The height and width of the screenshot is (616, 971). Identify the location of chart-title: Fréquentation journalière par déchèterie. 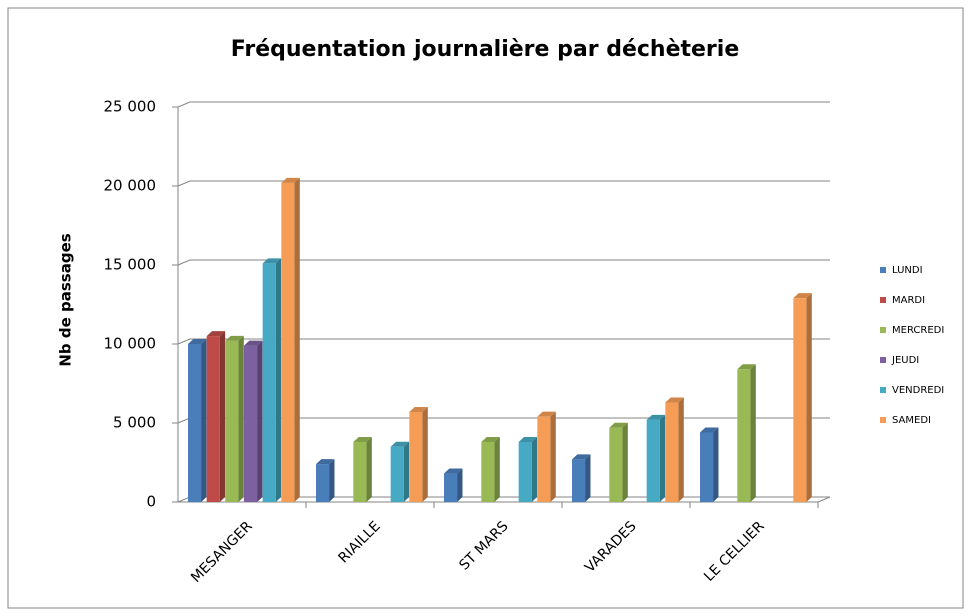
(485, 49).